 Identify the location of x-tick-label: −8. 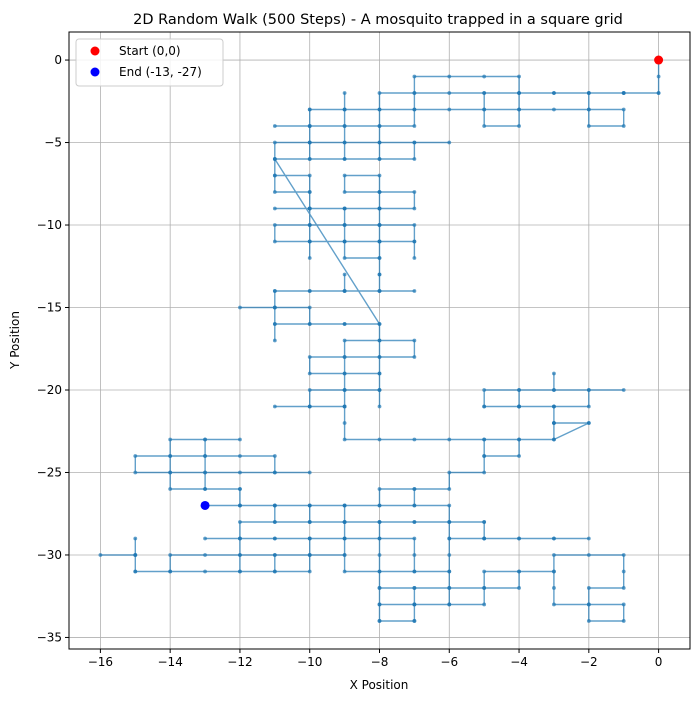
(380, 662).